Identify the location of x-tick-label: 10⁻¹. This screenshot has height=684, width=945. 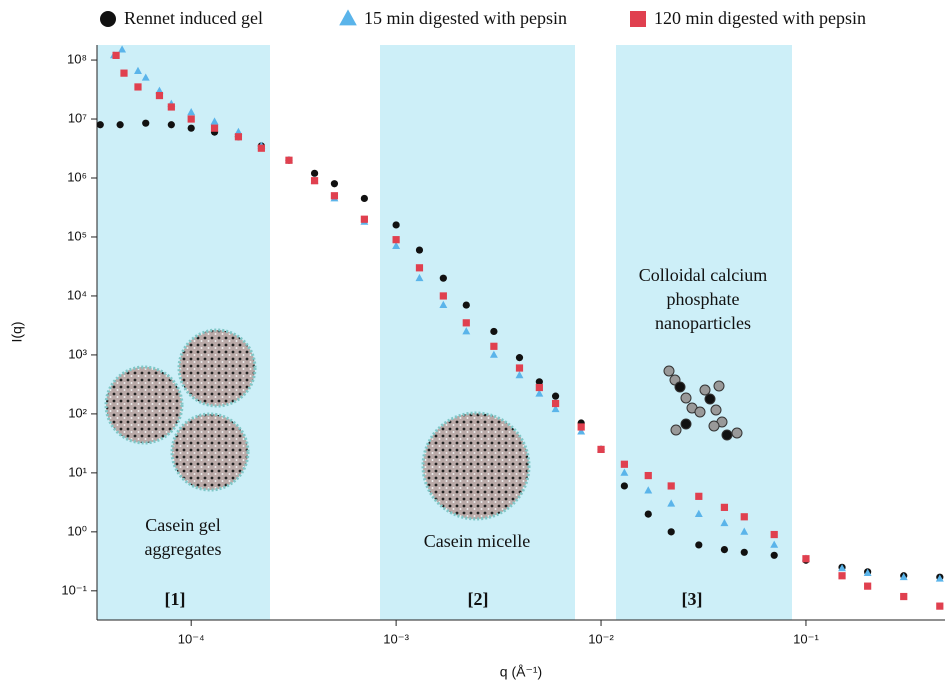
(806, 638).